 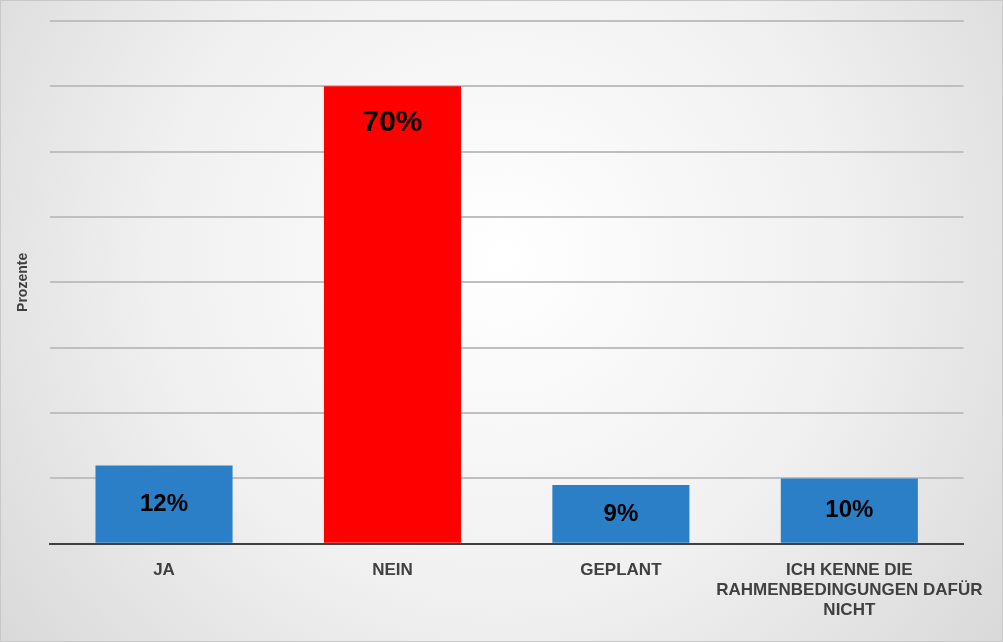 I want to click on y-axis-title: Prozente, so click(x=22, y=282).